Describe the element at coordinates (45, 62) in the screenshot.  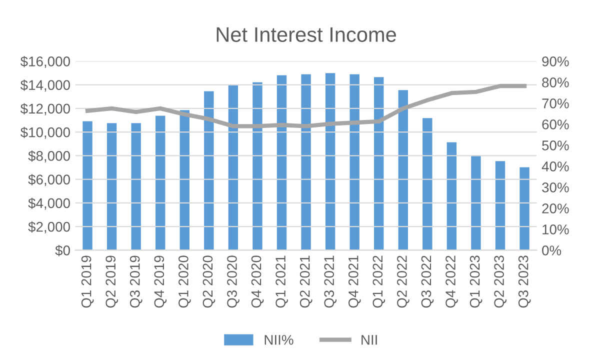
I see `y-tick-label: $16,000` at that location.